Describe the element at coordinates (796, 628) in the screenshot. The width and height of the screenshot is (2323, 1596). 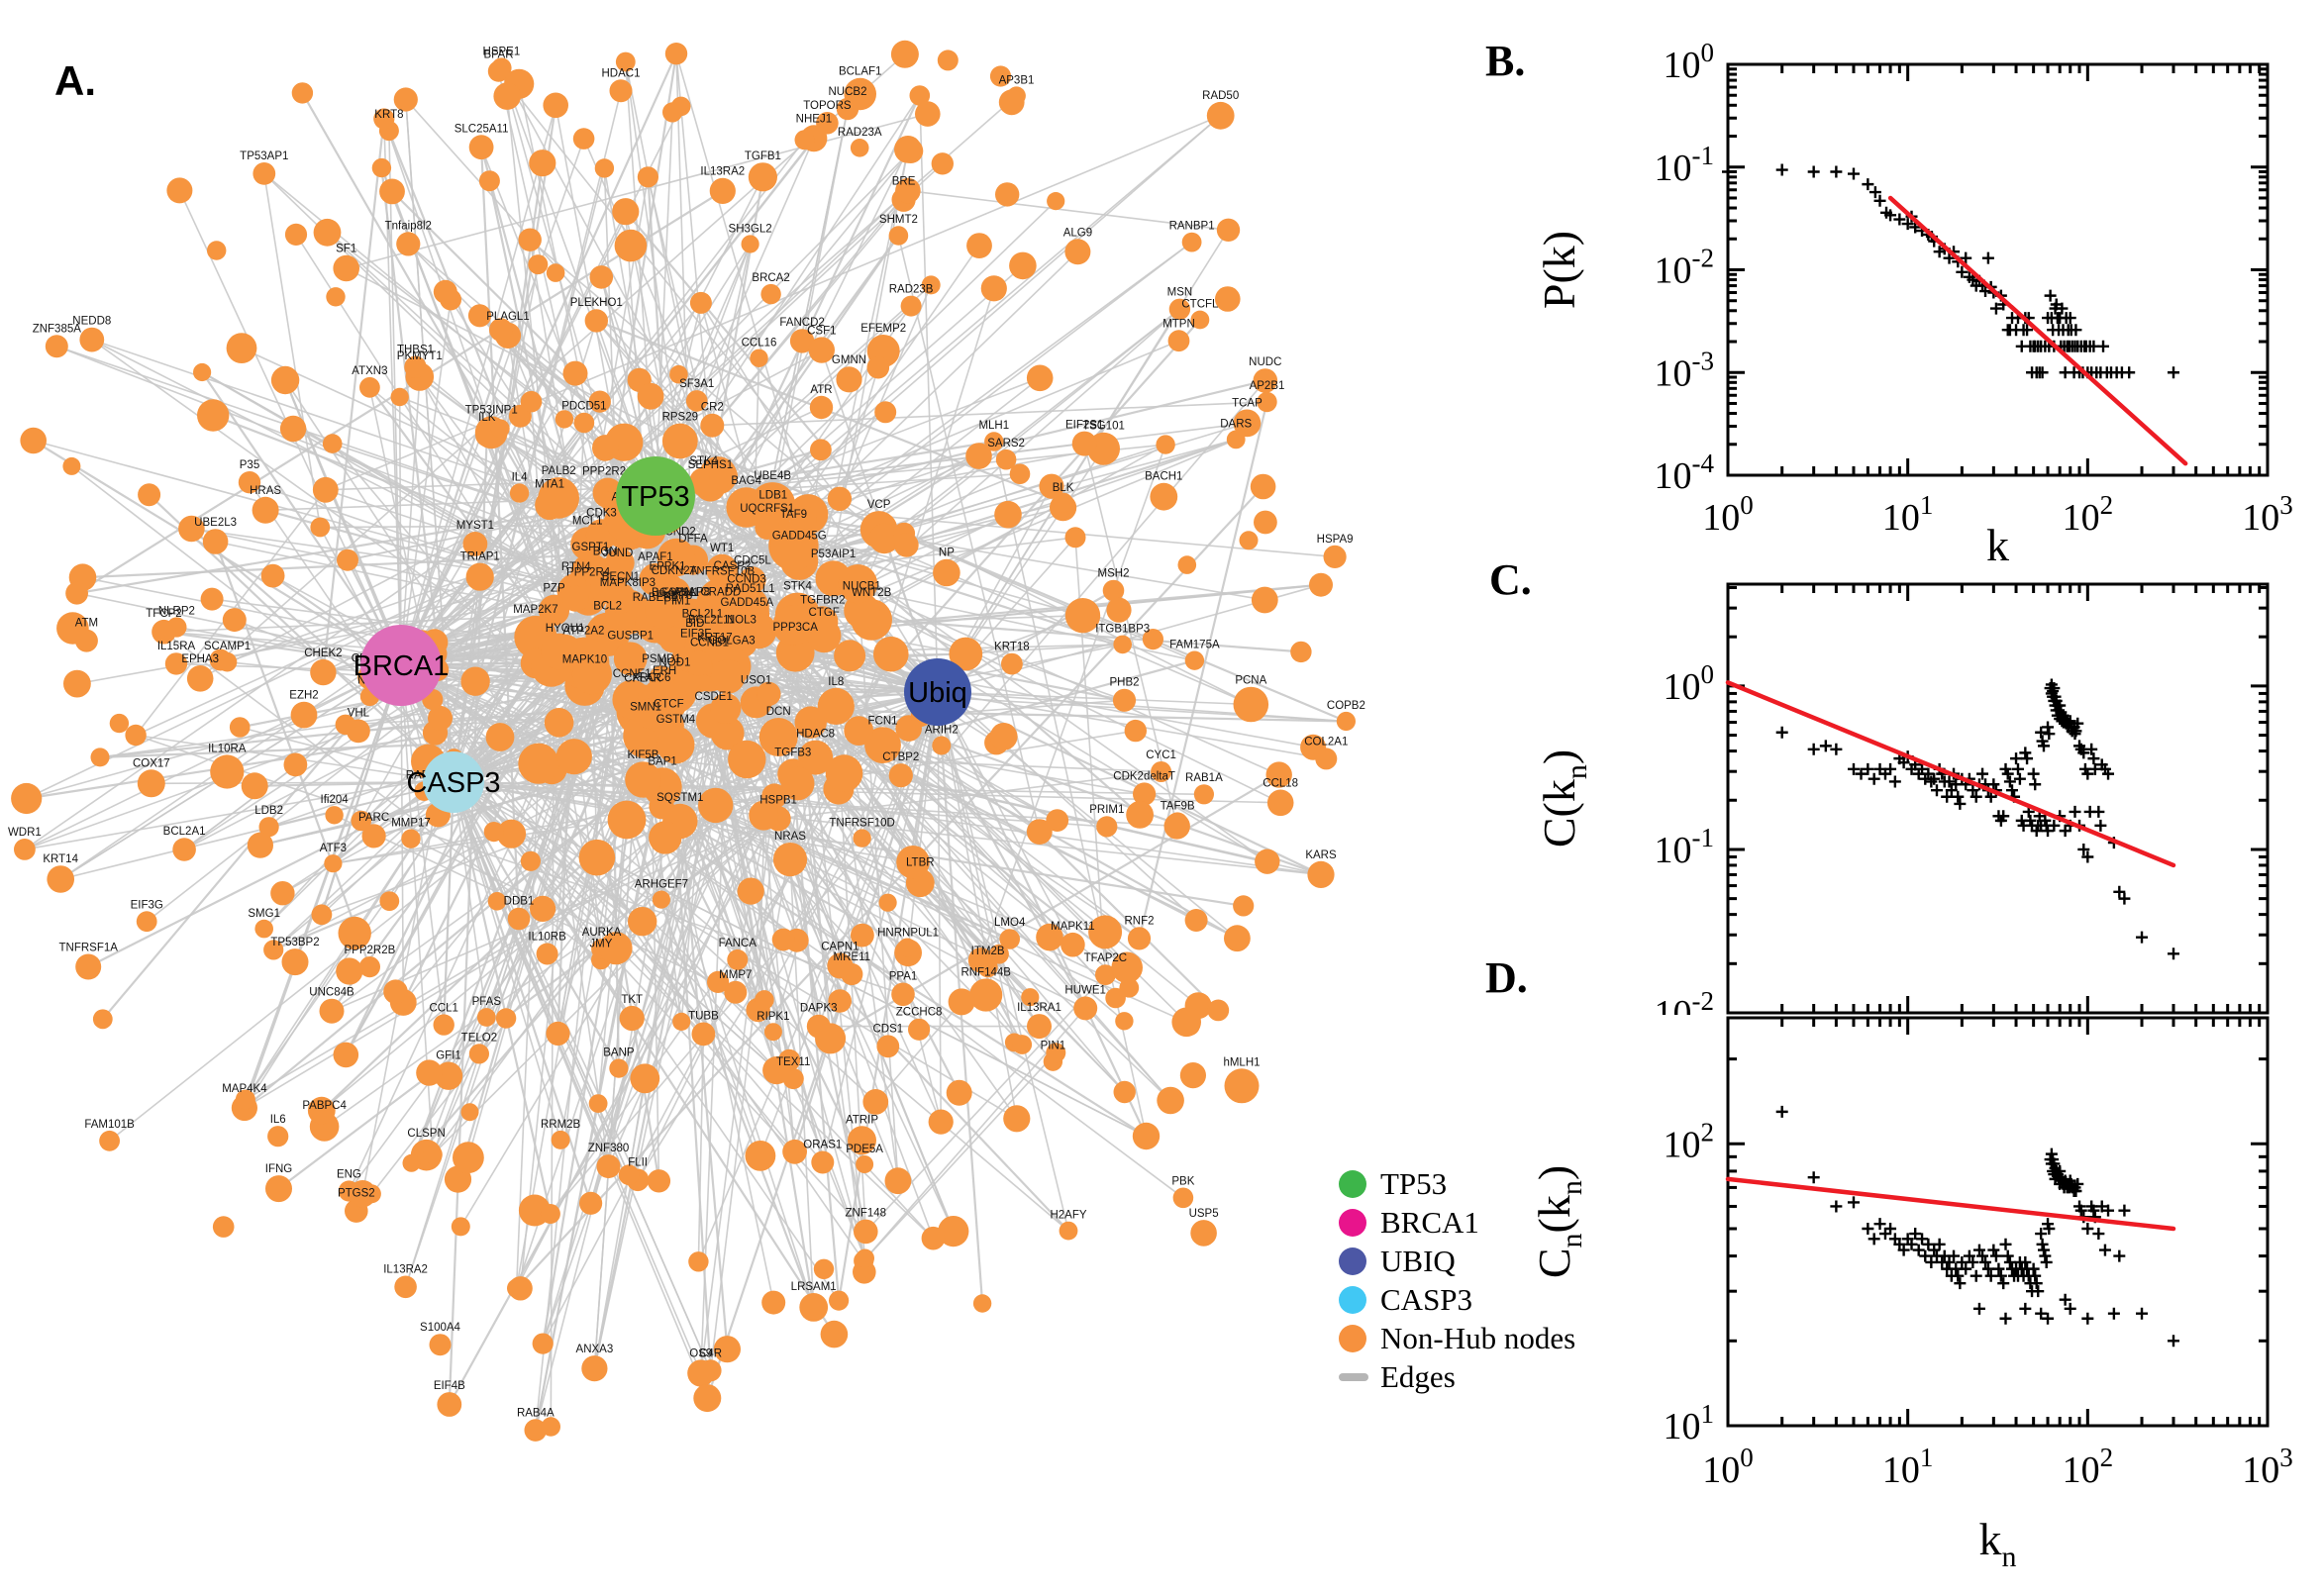
I see `node-label: PPP3CA` at that location.